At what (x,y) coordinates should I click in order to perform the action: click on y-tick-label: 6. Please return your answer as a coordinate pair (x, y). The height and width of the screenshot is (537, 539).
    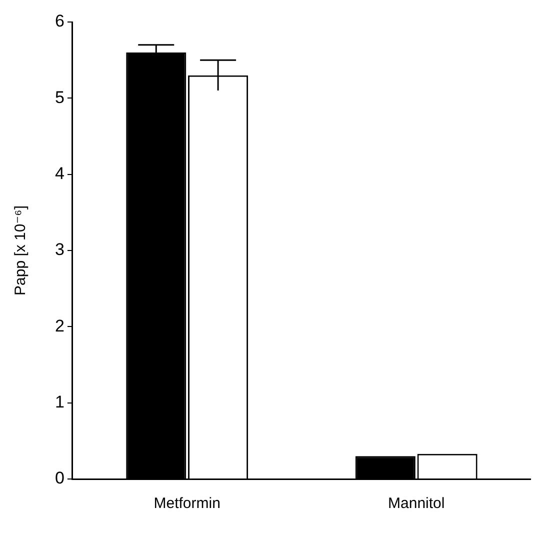
    Looking at the image, I should click on (59, 21).